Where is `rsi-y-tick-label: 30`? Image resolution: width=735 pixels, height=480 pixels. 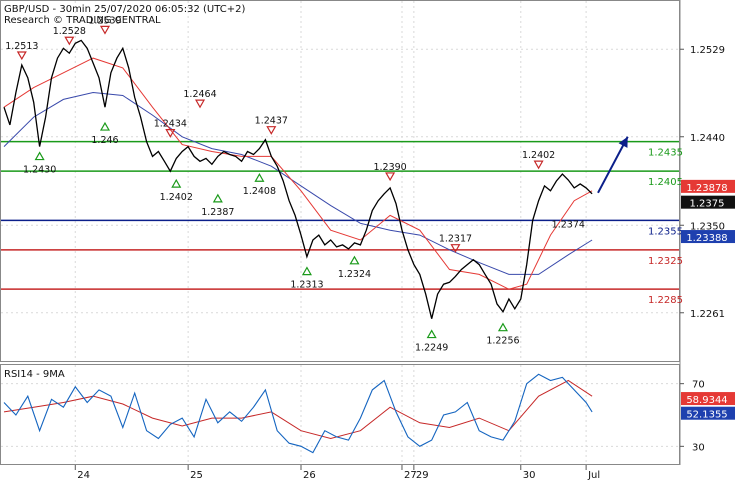
rsi-y-tick-label: 30 is located at coordinates (698, 447).